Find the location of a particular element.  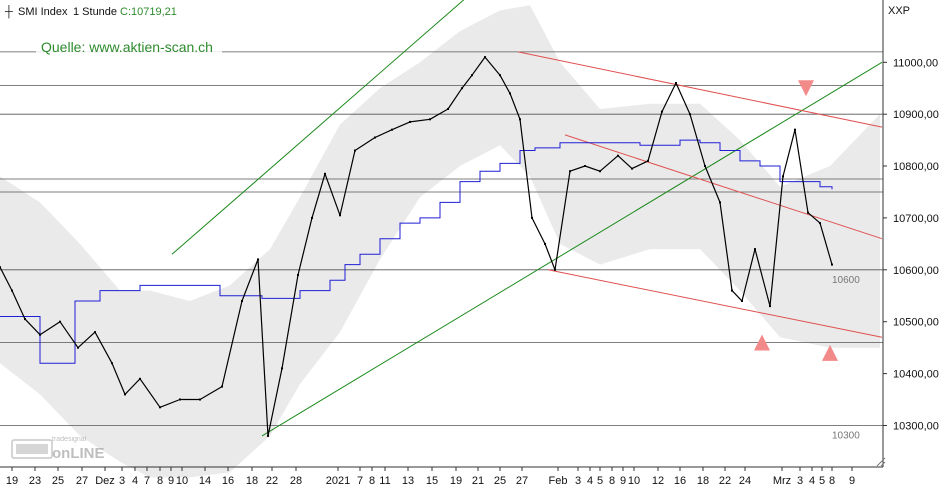

y-tick-label: 10700,00 is located at coordinates (916, 219).